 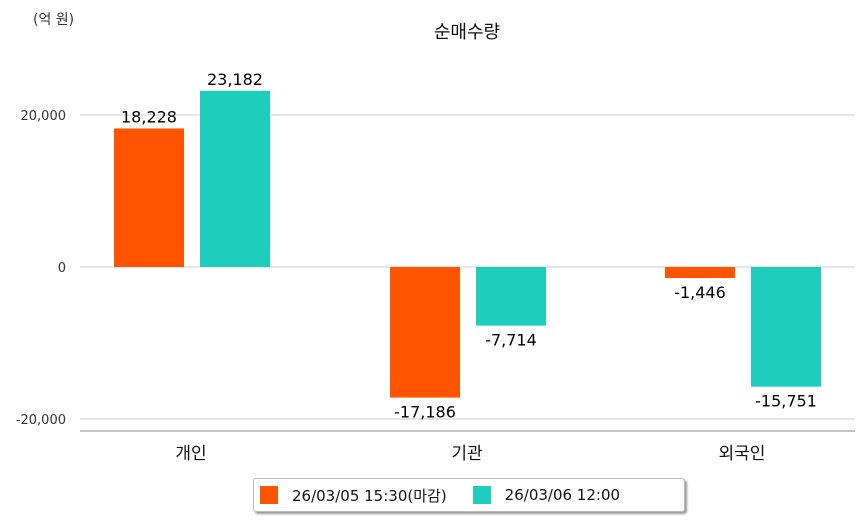 I want to click on legend: 26/03/05 15:30(마감) 26/03/06 12:00, so click(x=469, y=495).